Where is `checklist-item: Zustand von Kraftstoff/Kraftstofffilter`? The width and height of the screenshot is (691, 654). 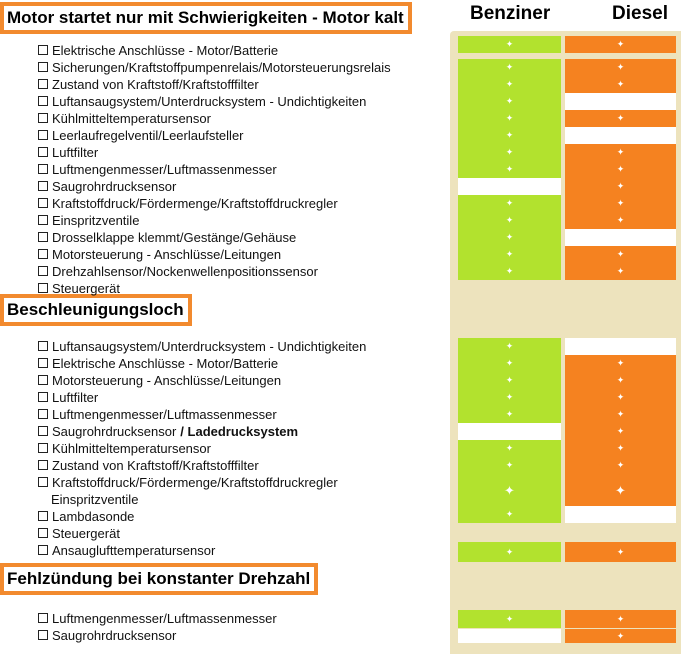
checklist-item: Zustand von Kraftstoff/Kraftstofffilter is located at coordinates (148, 465).